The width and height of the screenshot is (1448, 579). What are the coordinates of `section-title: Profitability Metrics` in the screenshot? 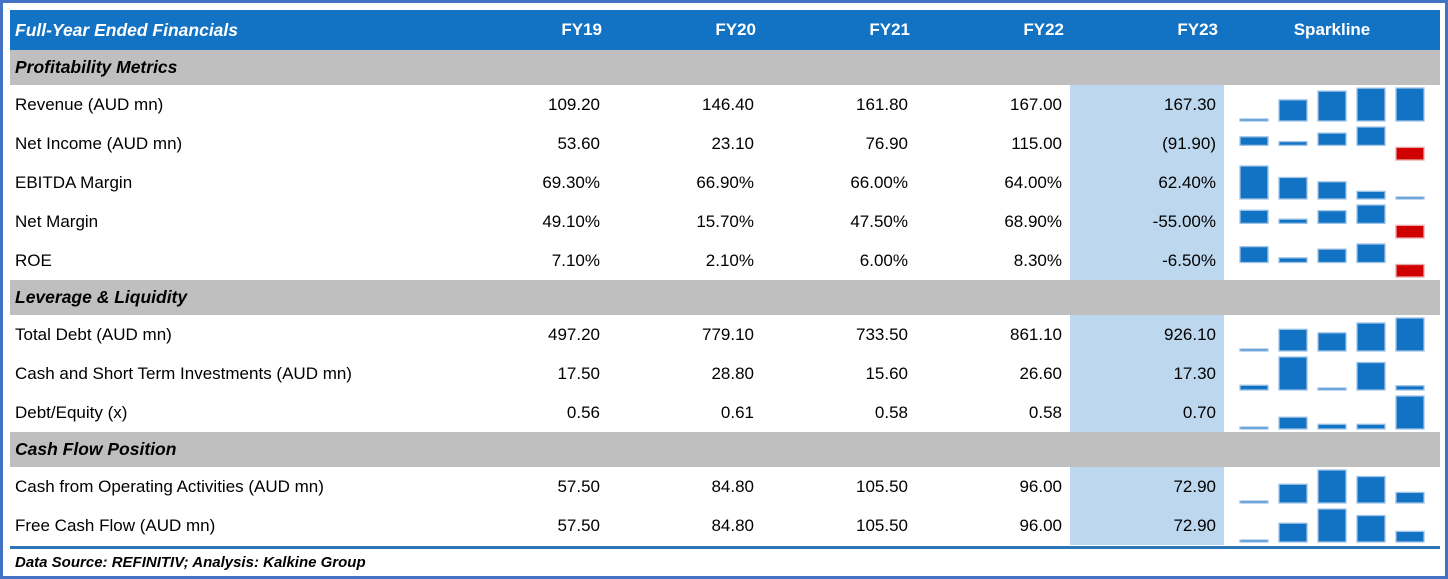 It's located at (96, 67).